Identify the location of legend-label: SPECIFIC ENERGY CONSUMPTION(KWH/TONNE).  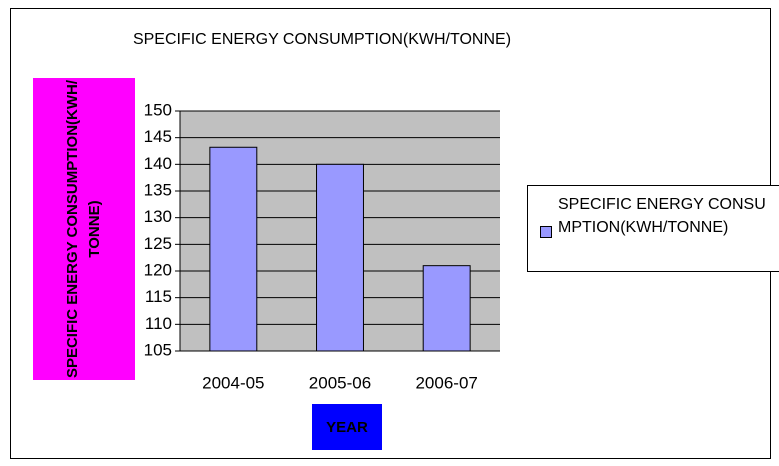
(662, 216).